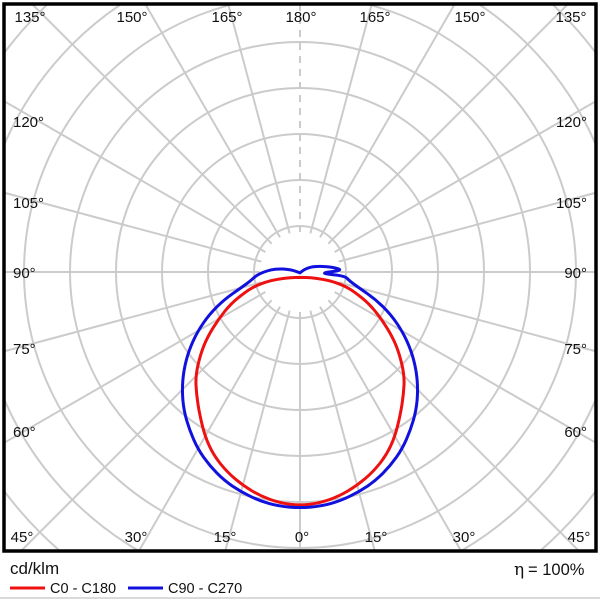 The width and height of the screenshot is (600, 600). What do you see at coordinates (556, 570) in the screenshot?
I see `efficiency-value: = 100%` at bounding box center [556, 570].